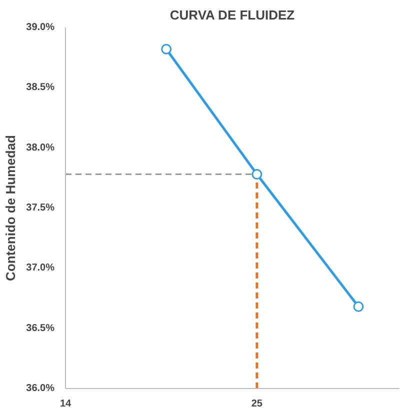 The height and width of the screenshot is (409, 403). What do you see at coordinates (66, 403) in the screenshot?
I see `x-tick-label: 14` at bounding box center [66, 403].